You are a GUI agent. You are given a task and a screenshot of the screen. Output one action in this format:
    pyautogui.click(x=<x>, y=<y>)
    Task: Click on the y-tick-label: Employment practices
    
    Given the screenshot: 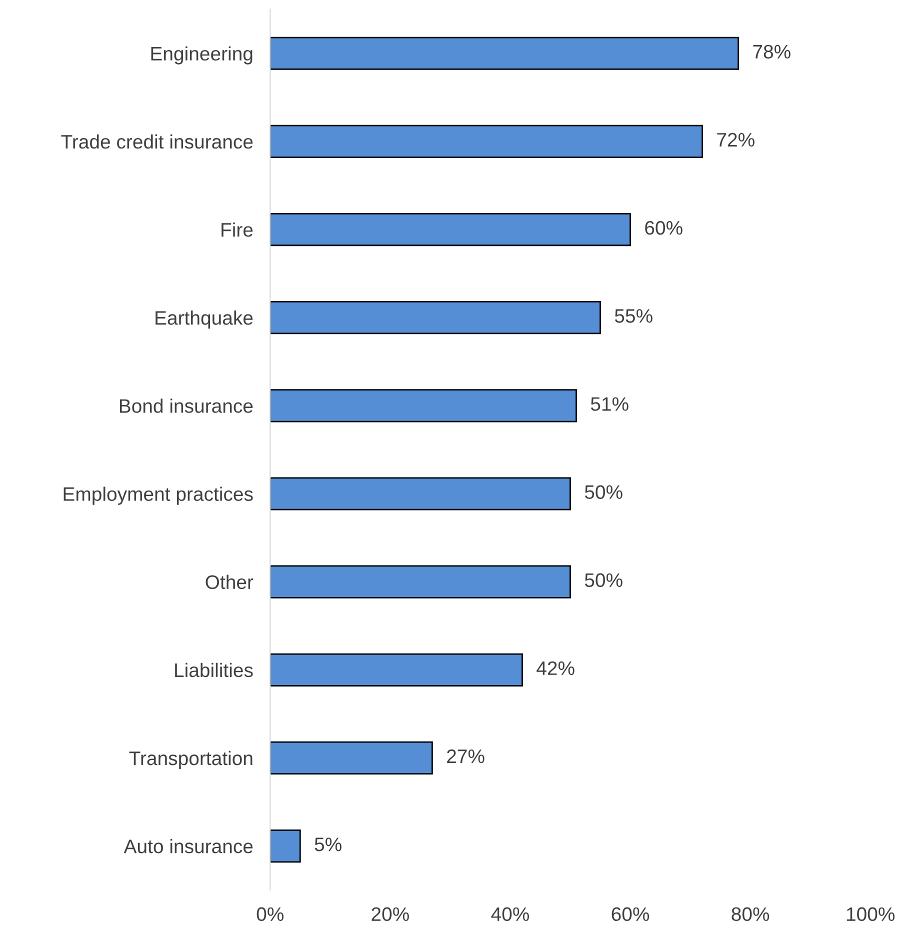 What is the action you would take?
    pyautogui.click(x=158, y=495)
    